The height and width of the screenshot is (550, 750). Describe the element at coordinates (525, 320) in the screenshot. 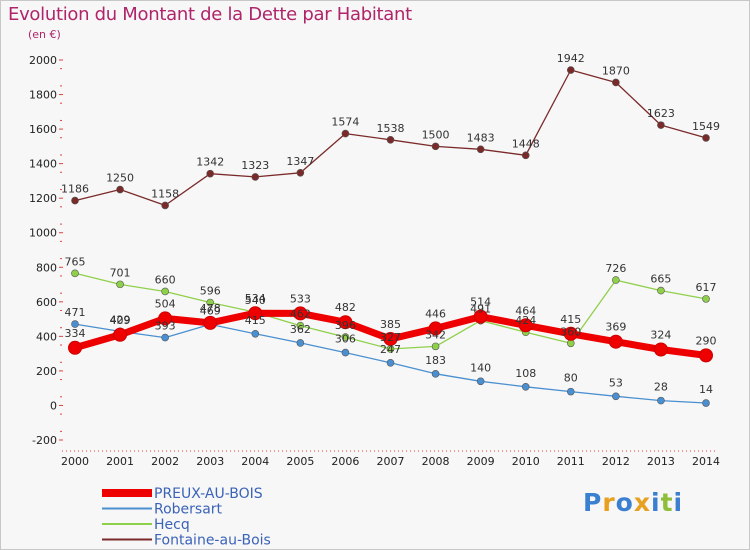

I see `data-label: 424` at that location.